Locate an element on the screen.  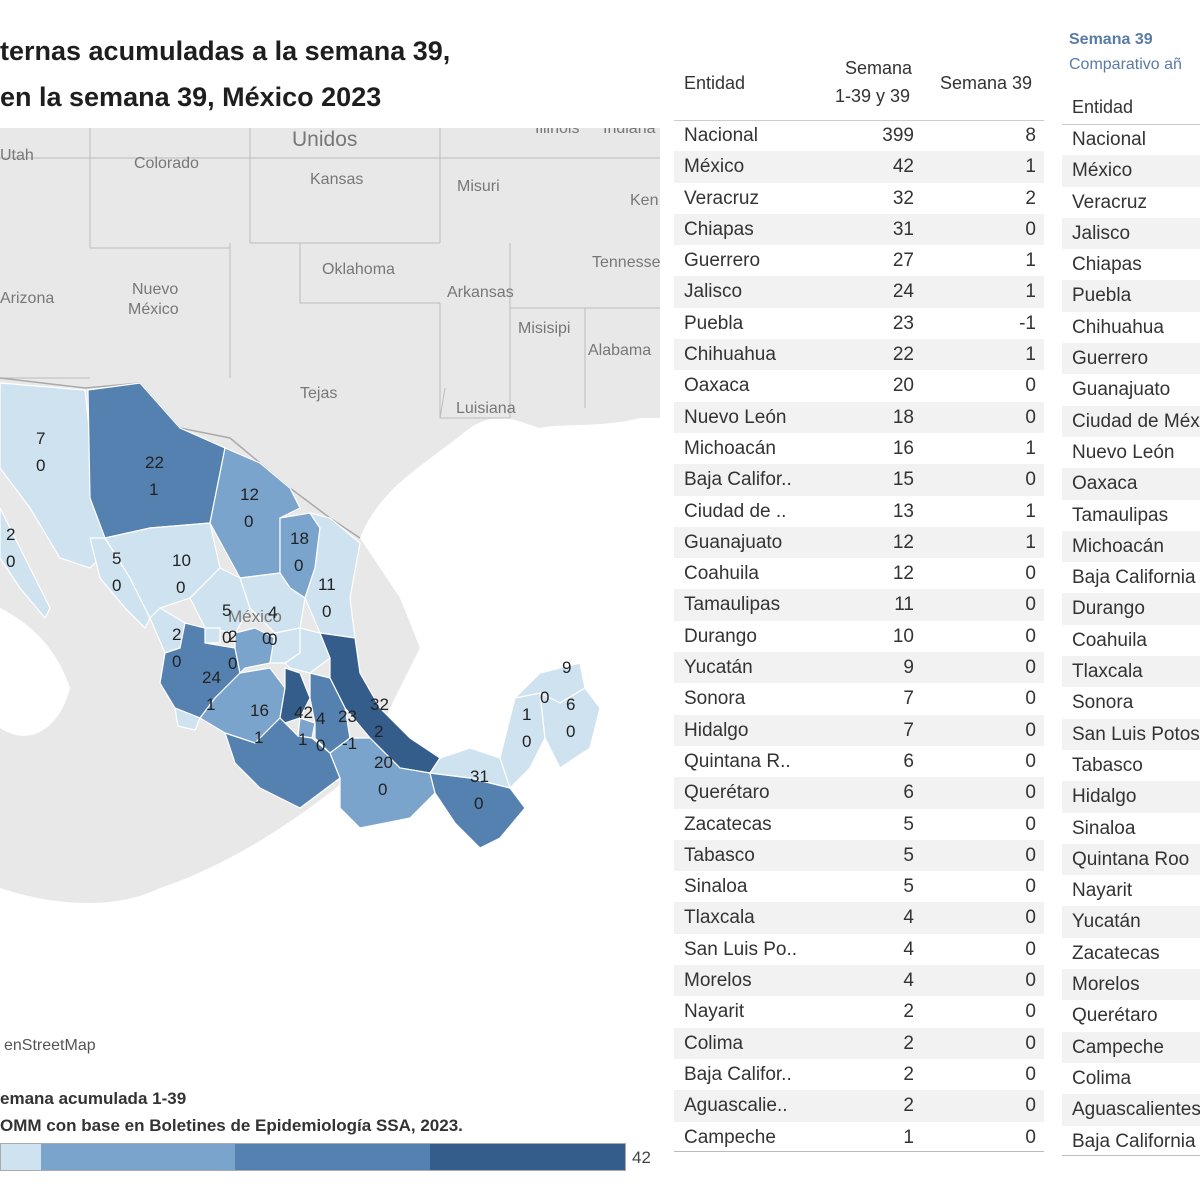
title-line-1: ternas acumuladas a la semana 39, is located at coordinates (225, 51).